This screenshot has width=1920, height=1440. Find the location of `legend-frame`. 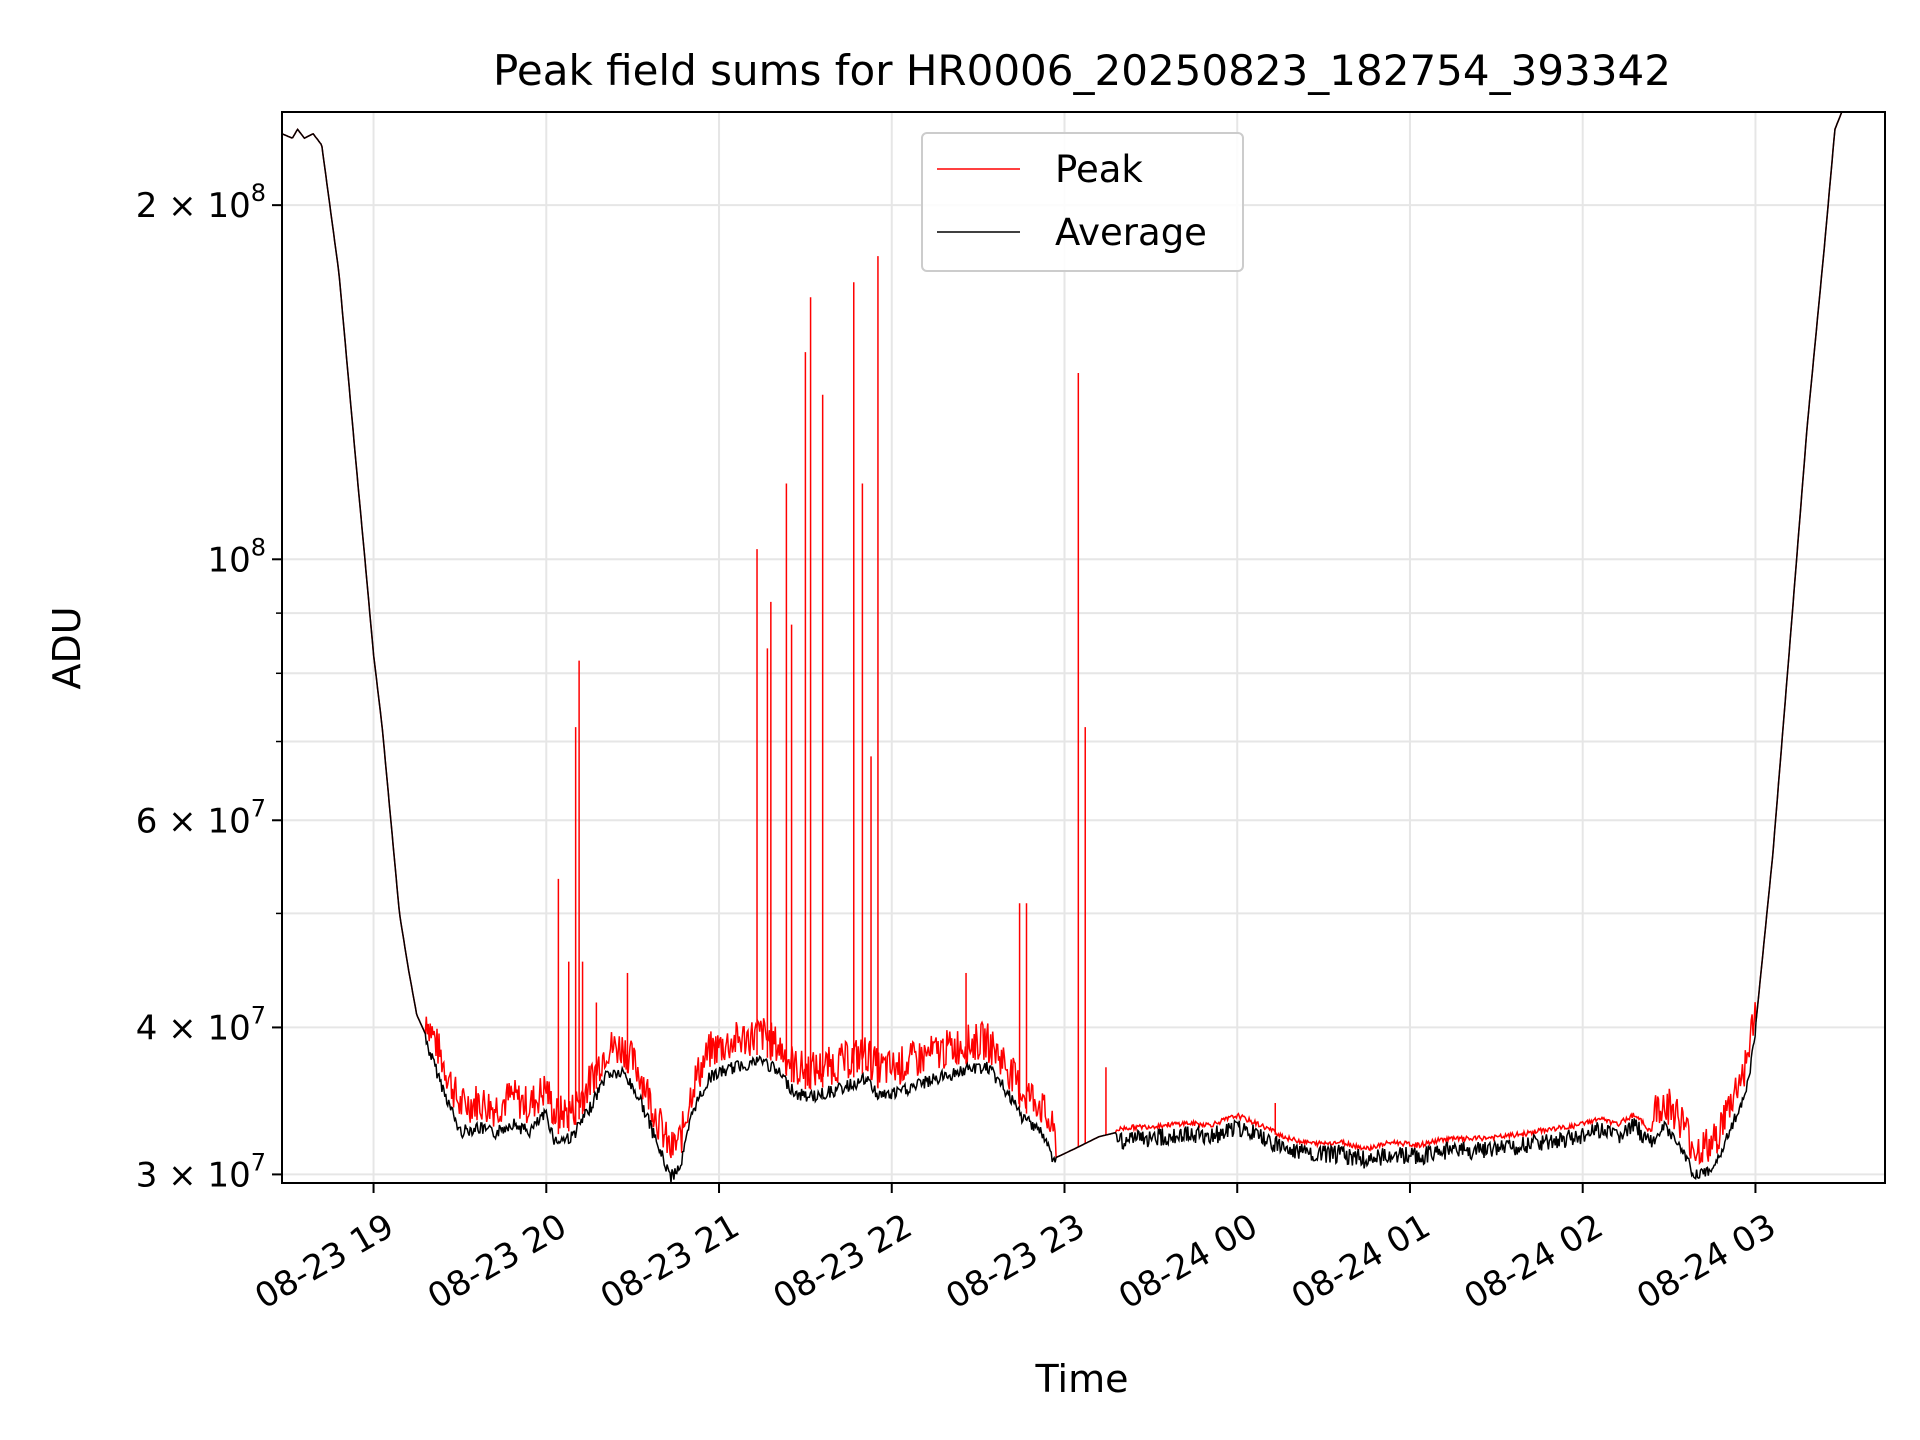

legend-frame is located at coordinates (1082, 202).